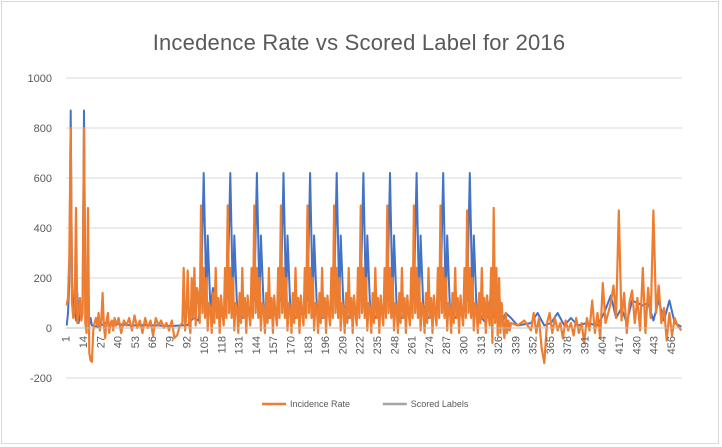 This screenshot has height=447, width=722. What do you see at coordinates (672, 345) in the screenshot?
I see `x-tick-label: 456` at bounding box center [672, 345].